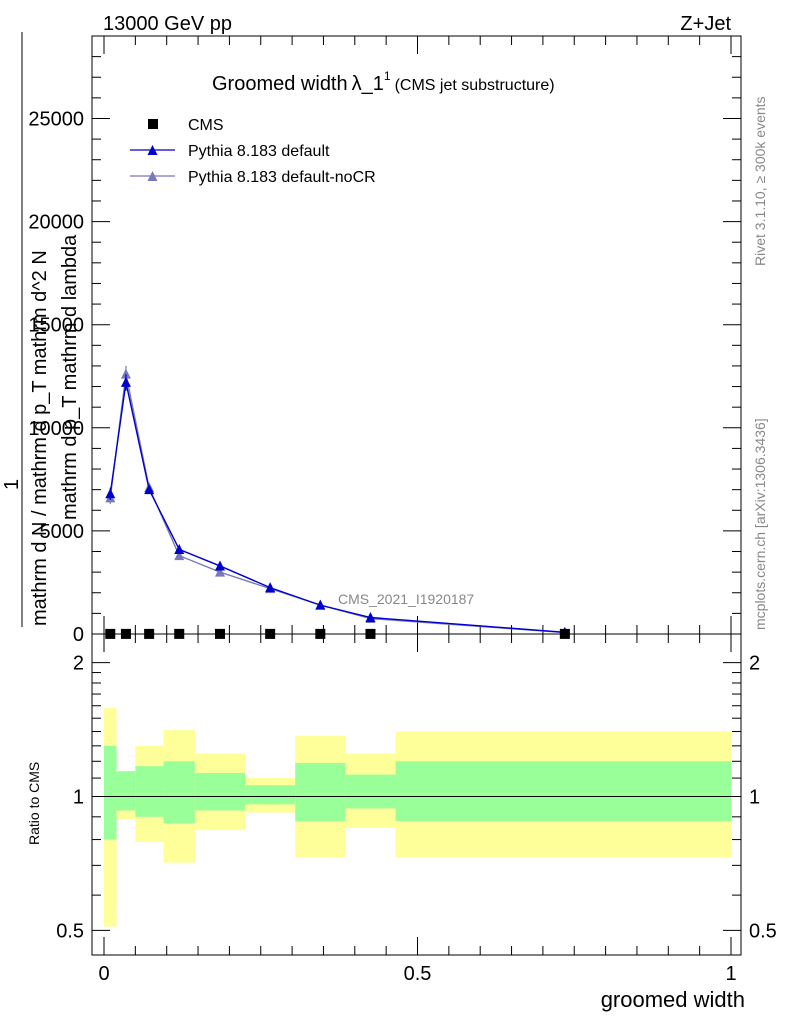 The image size is (786, 1024). What do you see at coordinates (153, 124) in the screenshot?
I see `legend-cms-marker` at bounding box center [153, 124].